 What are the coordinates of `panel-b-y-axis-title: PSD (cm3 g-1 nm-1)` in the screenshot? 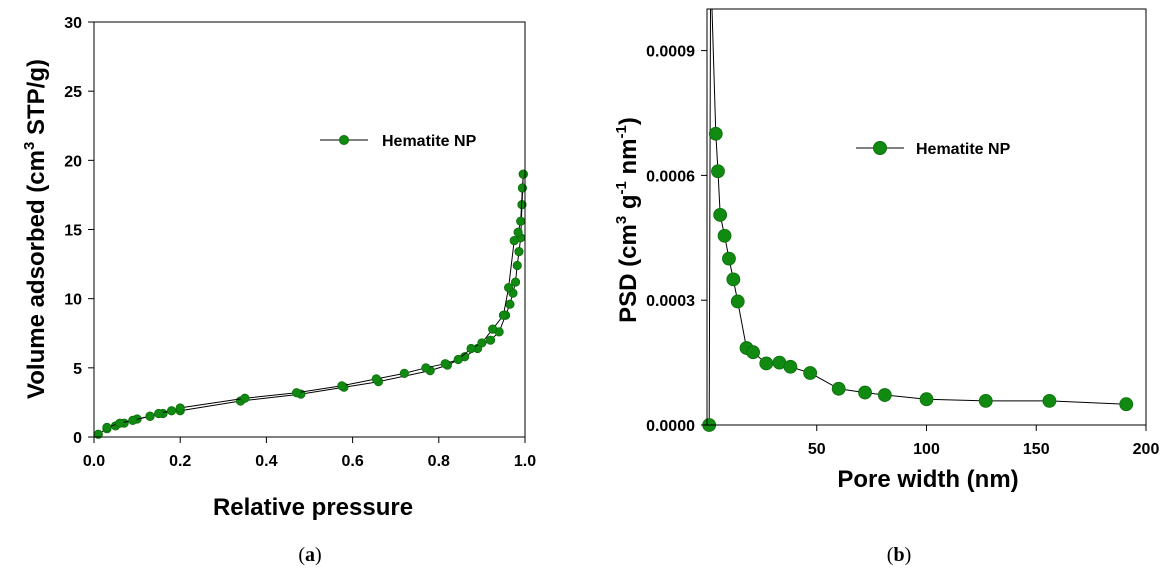 It's located at (627, 220).